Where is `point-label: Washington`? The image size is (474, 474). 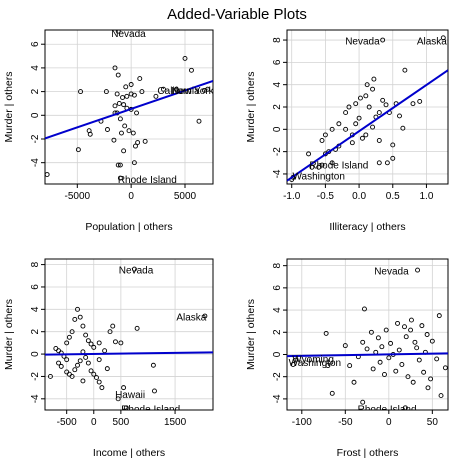 point-label: Washington is located at coordinates (315, 363).